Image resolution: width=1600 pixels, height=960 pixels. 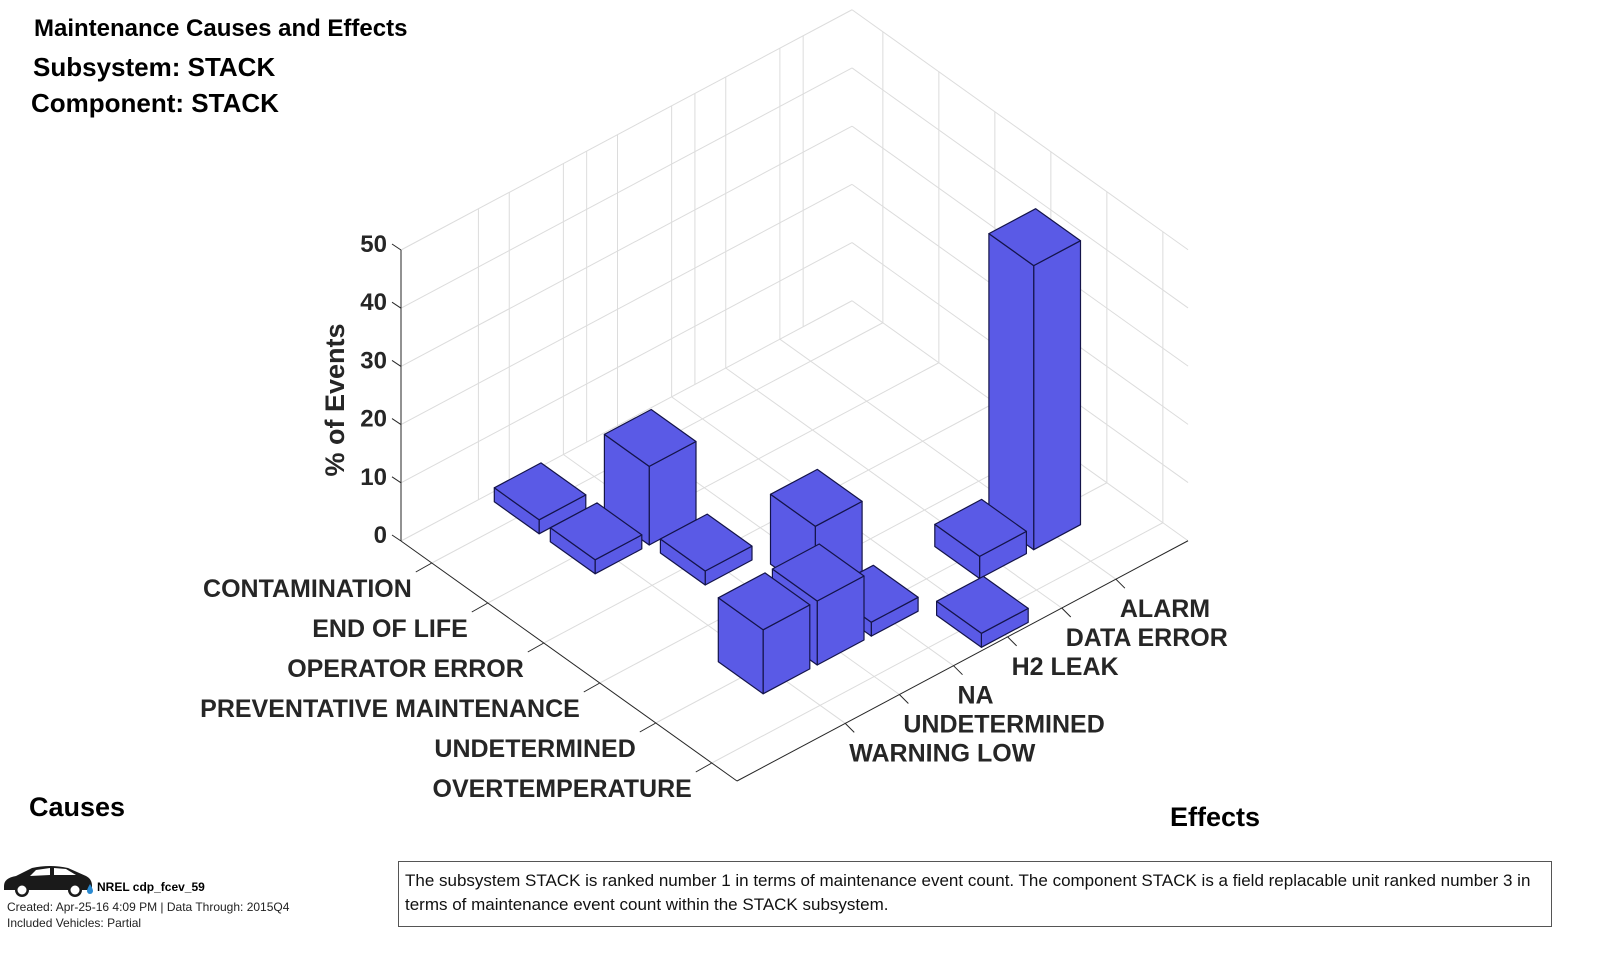 What do you see at coordinates (151, 887) in the screenshot?
I see `dataset-name: NREL cdp_fcev_59` at bounding box center [151, 887].